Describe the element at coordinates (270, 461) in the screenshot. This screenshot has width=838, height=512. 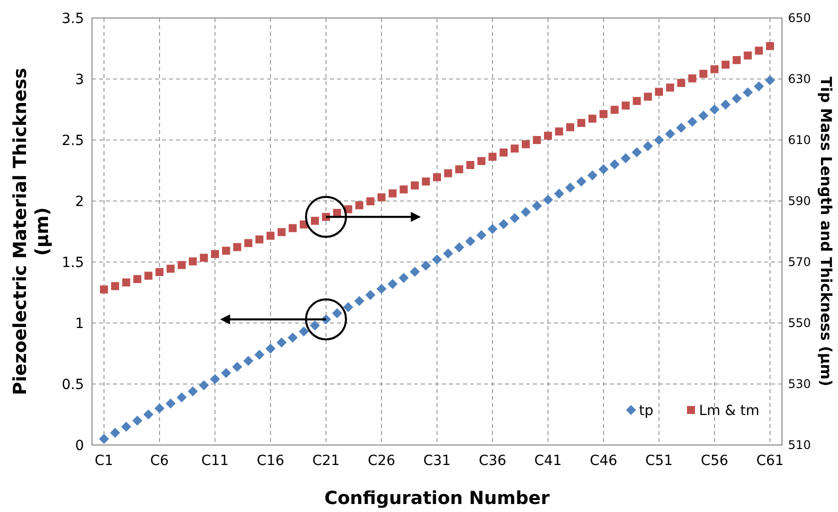
I see `x-tick-label: C16` at that location.